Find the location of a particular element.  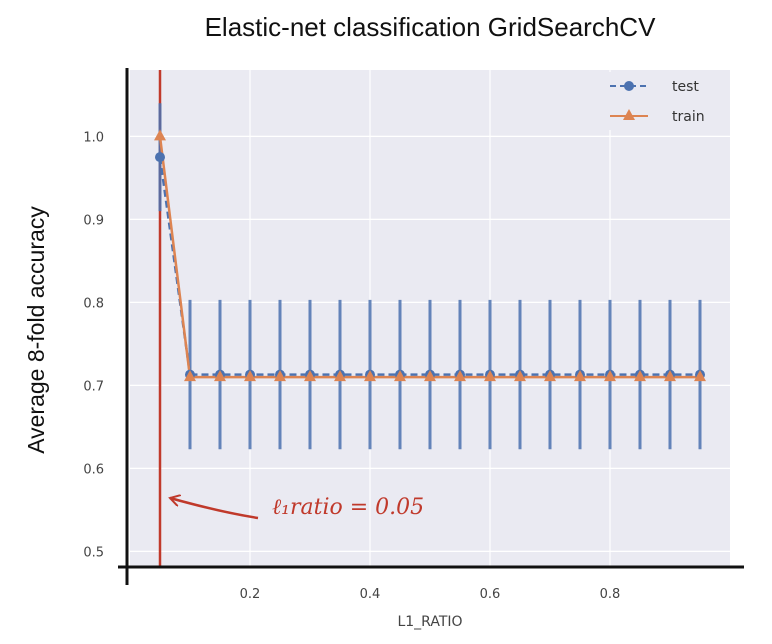

y-tick-label: 0.7 is located at coordinates (93, 386).